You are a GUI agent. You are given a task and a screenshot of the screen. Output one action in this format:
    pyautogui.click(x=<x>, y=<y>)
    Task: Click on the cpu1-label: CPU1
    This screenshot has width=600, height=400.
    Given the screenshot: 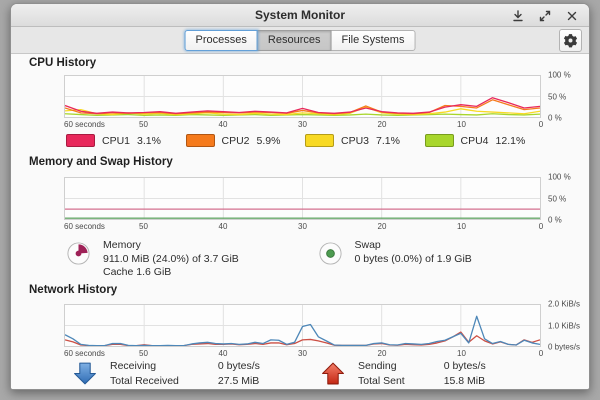 What is the action you would take?
    pyautogui.click(x=116, y=140)
    